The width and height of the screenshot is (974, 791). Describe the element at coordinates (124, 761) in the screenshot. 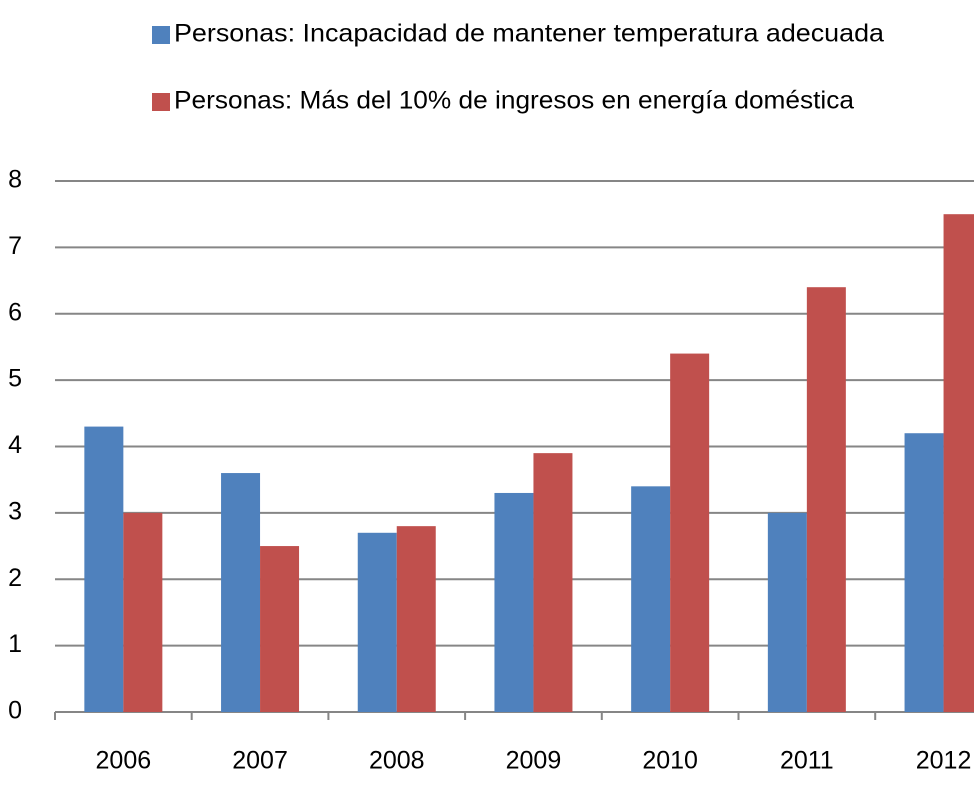

I see `x-tick-label: 2006` at that location.